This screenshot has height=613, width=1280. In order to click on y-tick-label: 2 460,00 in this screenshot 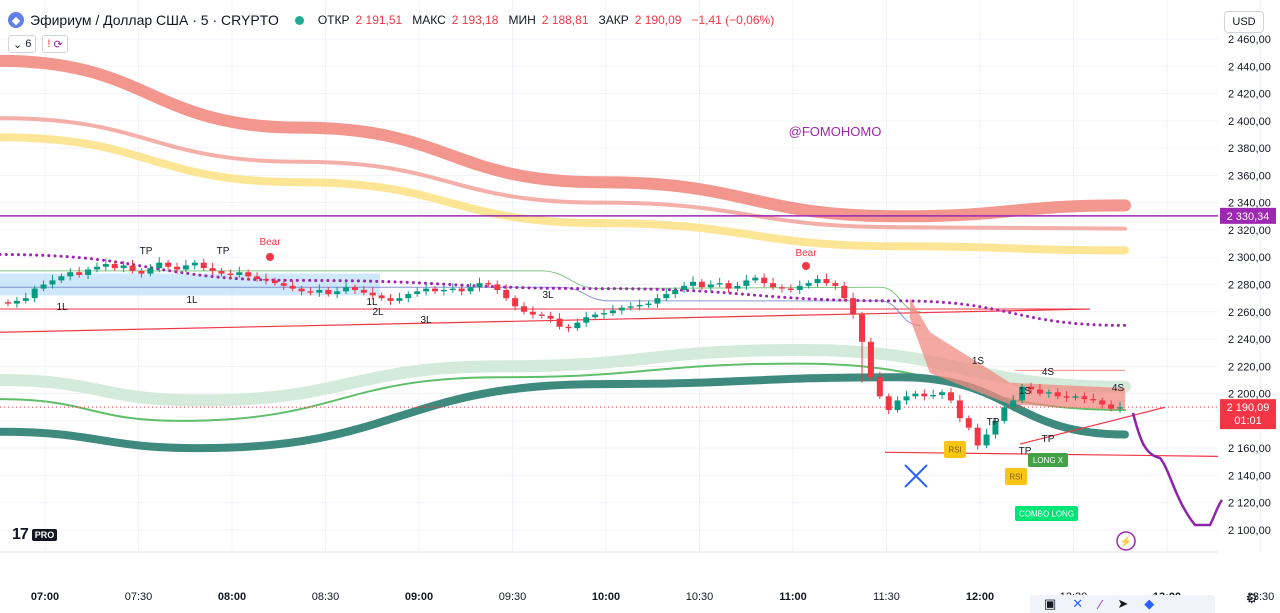, I will do `click(1249, 40)`.